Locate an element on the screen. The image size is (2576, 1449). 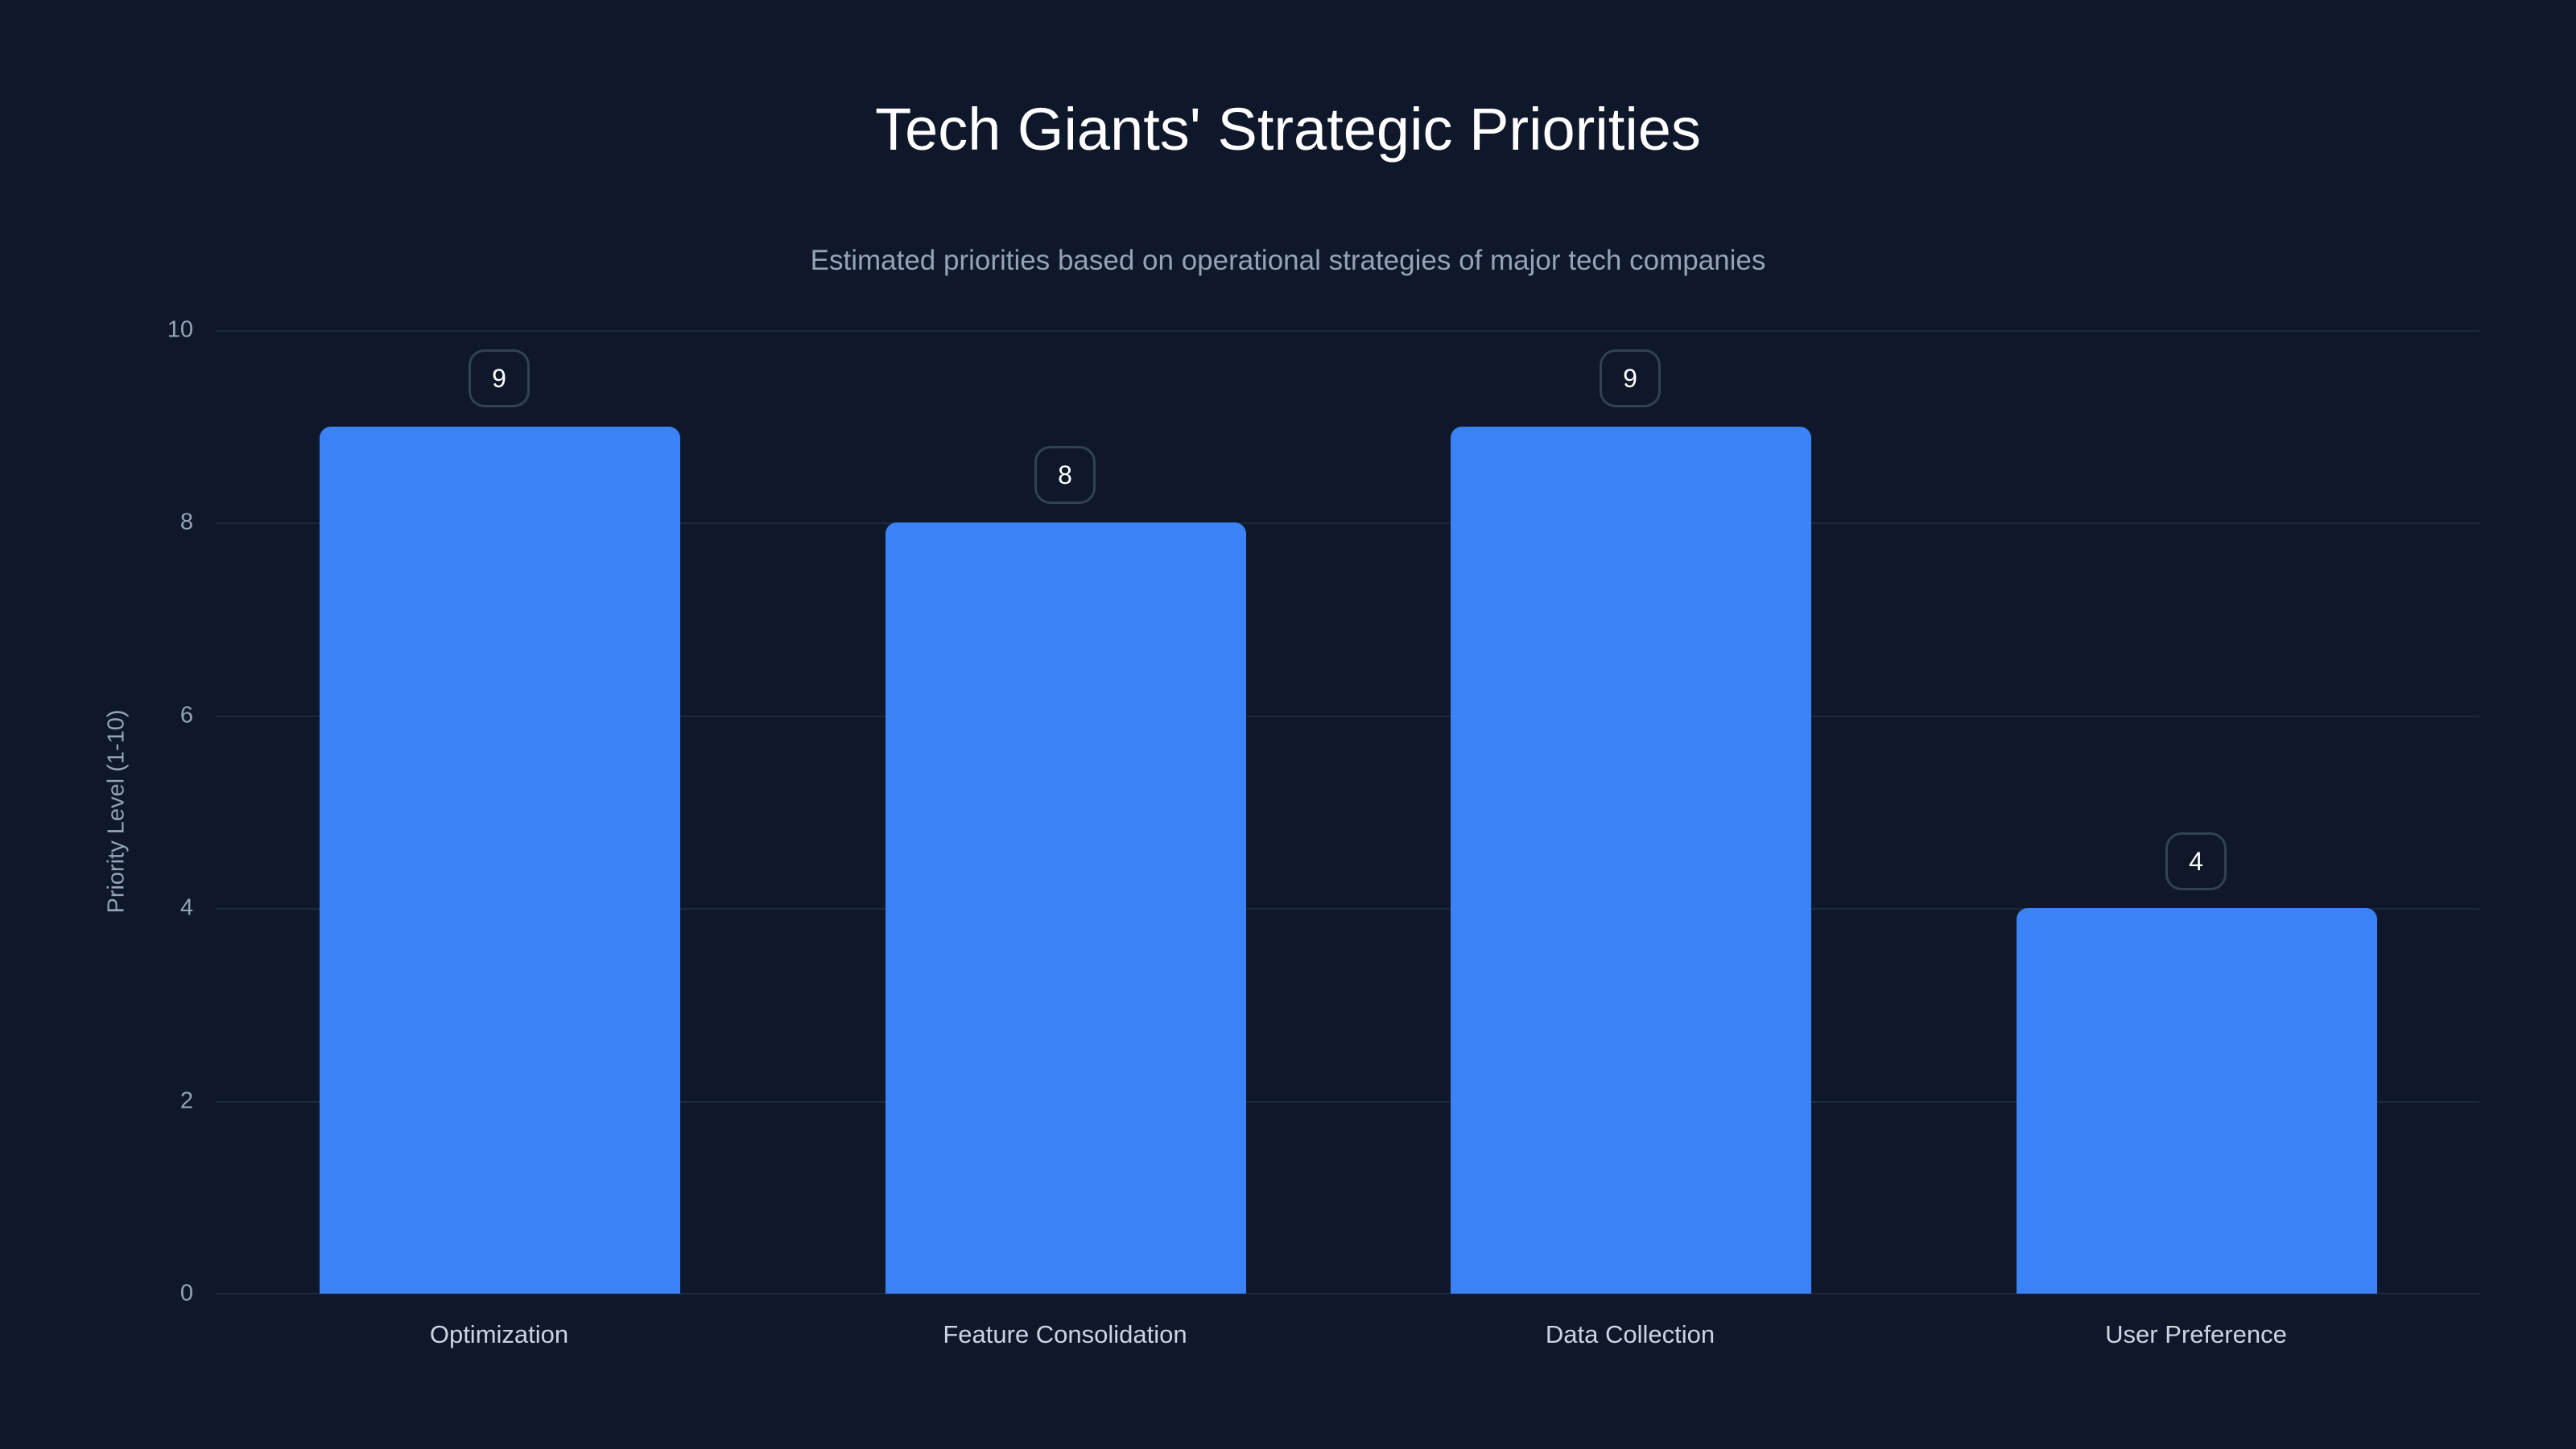
y-axis-label: Priority Level (1-10) is located at coordinates (116, 811).